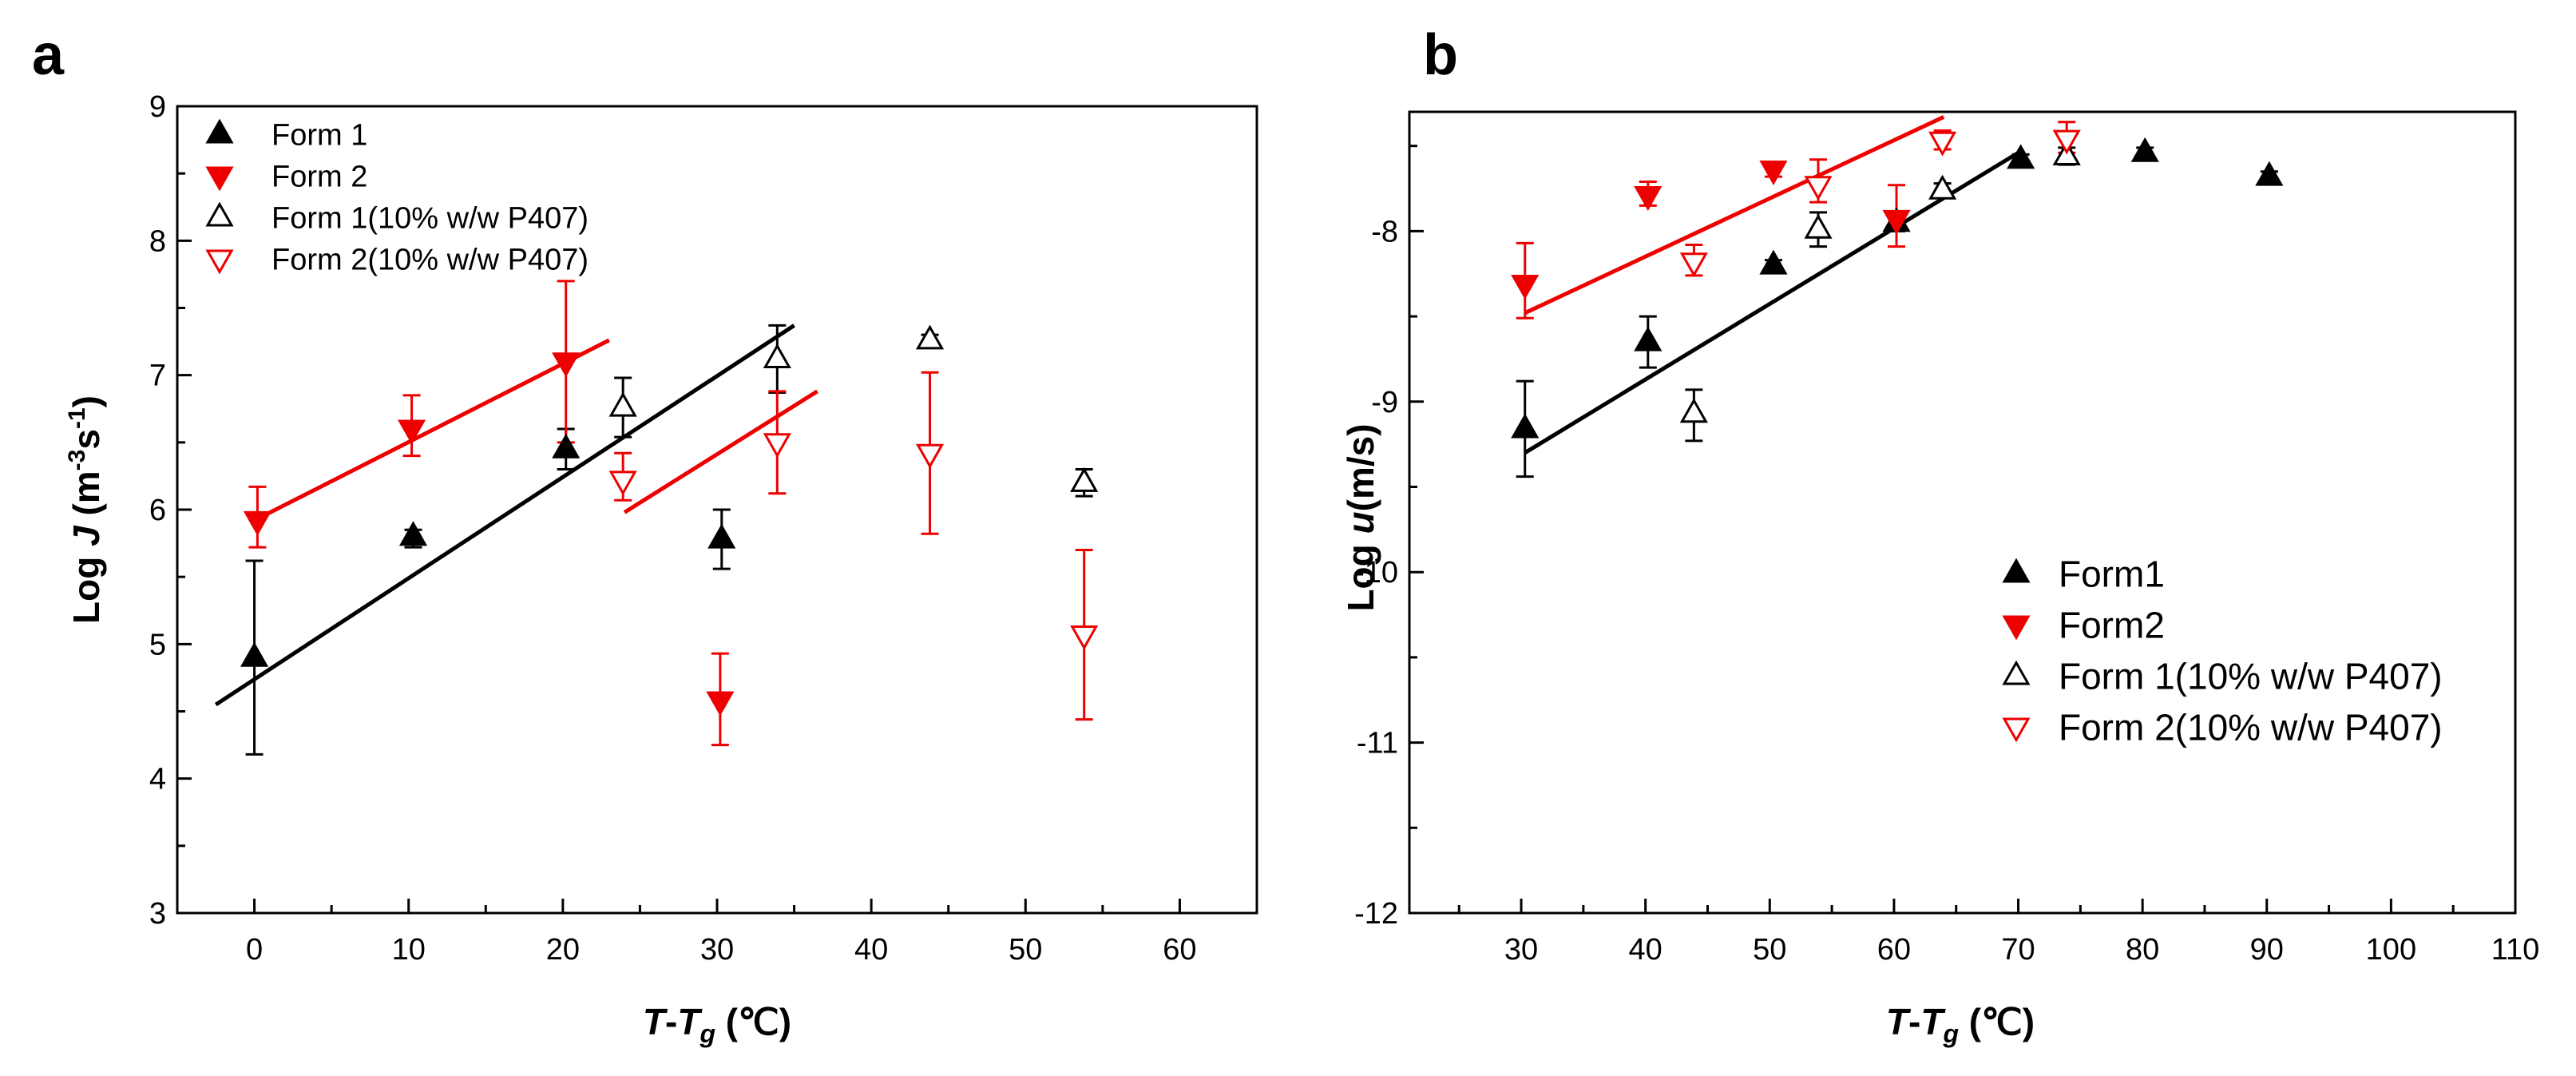  Describe the element at coordinates (409, 950) in the screenshot. I see `panel-a-x-tick-label: 10` at that location.